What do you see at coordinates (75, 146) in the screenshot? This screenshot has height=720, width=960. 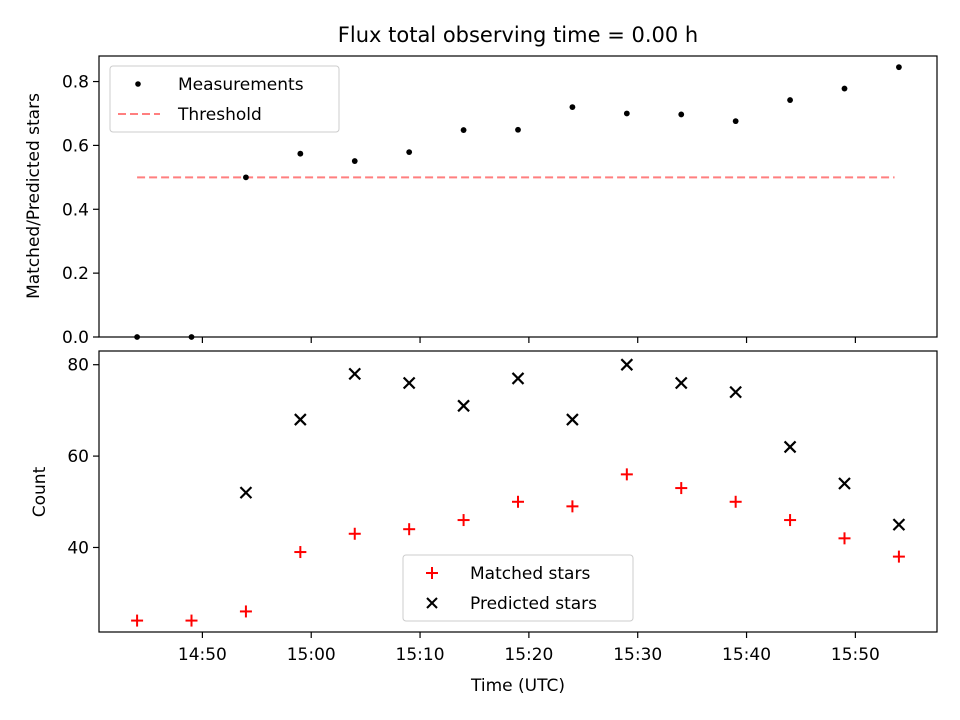 I see `top-y-tick-label: 0.6` at bounding box center [75, 146].